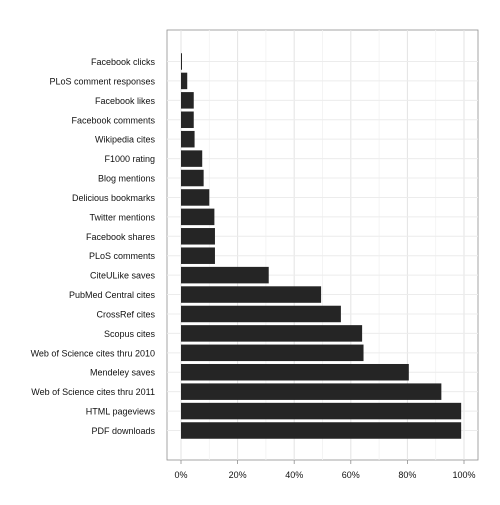 The width and height of the screenshot is (500, 505). Describe the element at coordinates (407, 475) in the screenshot. I see `x-tick-label: 80%` at that location.